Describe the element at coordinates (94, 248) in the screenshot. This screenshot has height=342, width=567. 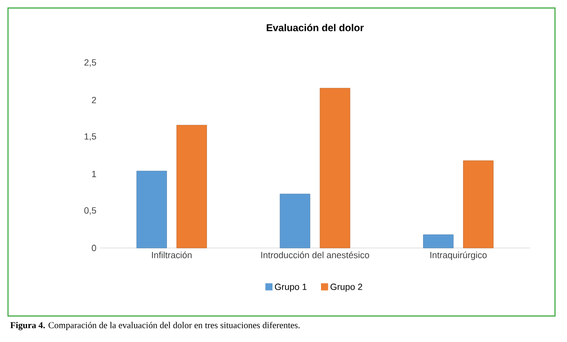
I see `y-tick-label: 0` at that location.